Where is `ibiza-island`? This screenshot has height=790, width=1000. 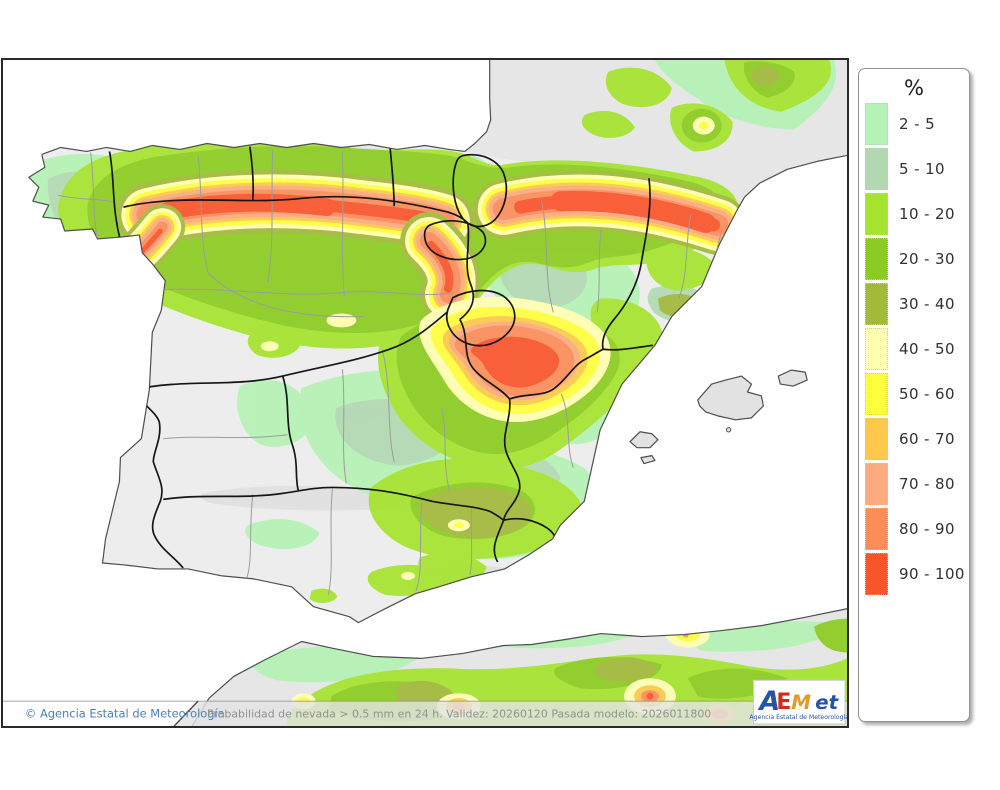 ibiza-island is located at coordinates (644, 439).